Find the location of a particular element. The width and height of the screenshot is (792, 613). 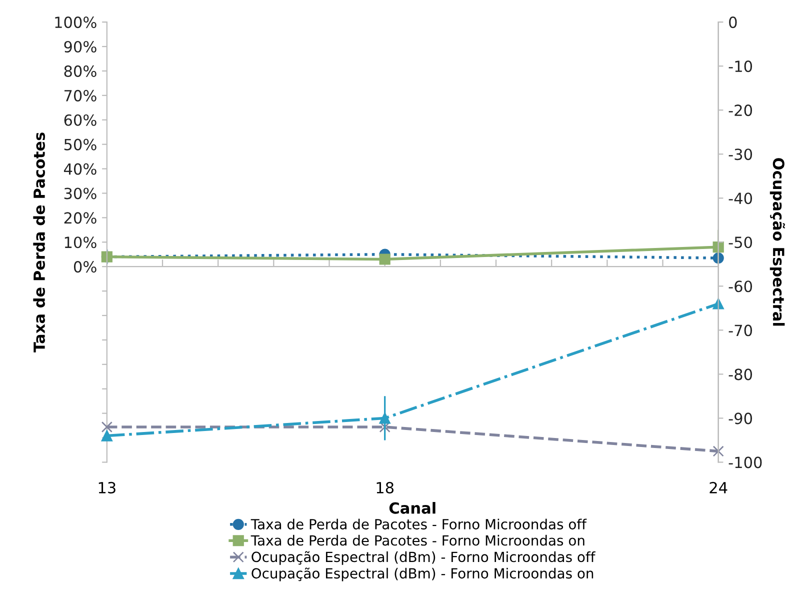

y2-tick-label: -40 is located at coordinates (740, 198).